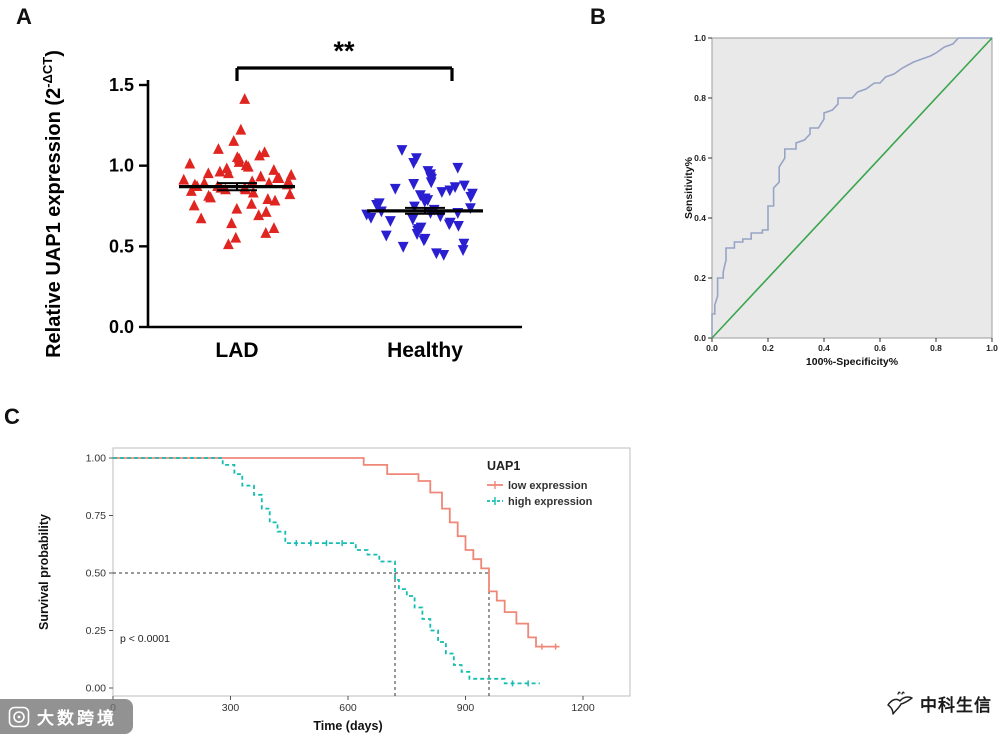  What do you see at coordinates (583, 708) in the screenshot?
I see `c-x-tick-label: 1200` at bounding box center [583, 708].